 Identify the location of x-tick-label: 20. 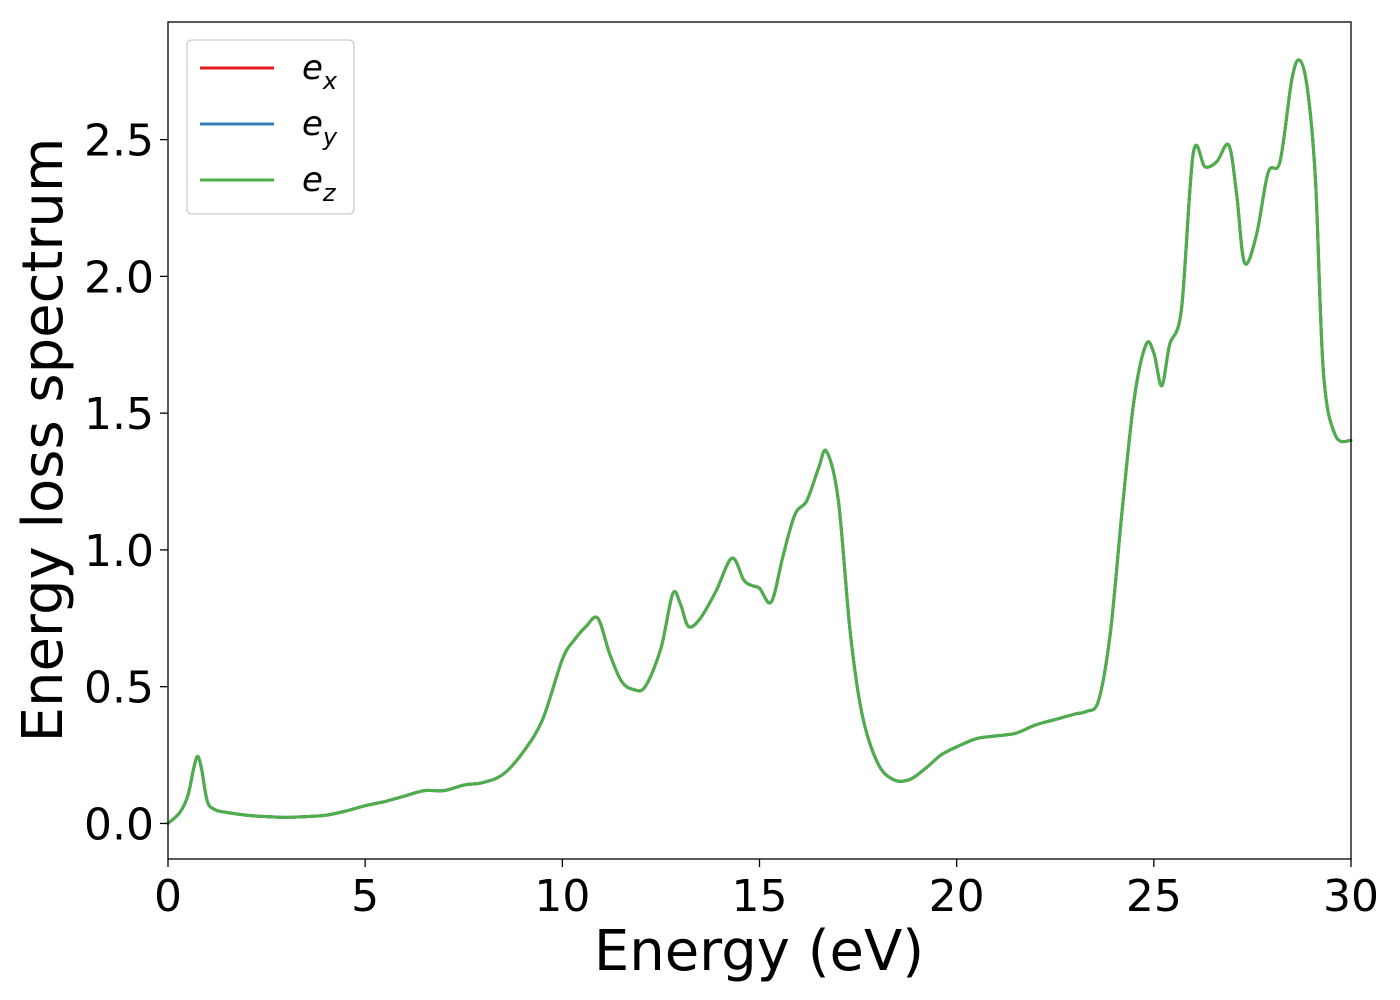
(957, 896).